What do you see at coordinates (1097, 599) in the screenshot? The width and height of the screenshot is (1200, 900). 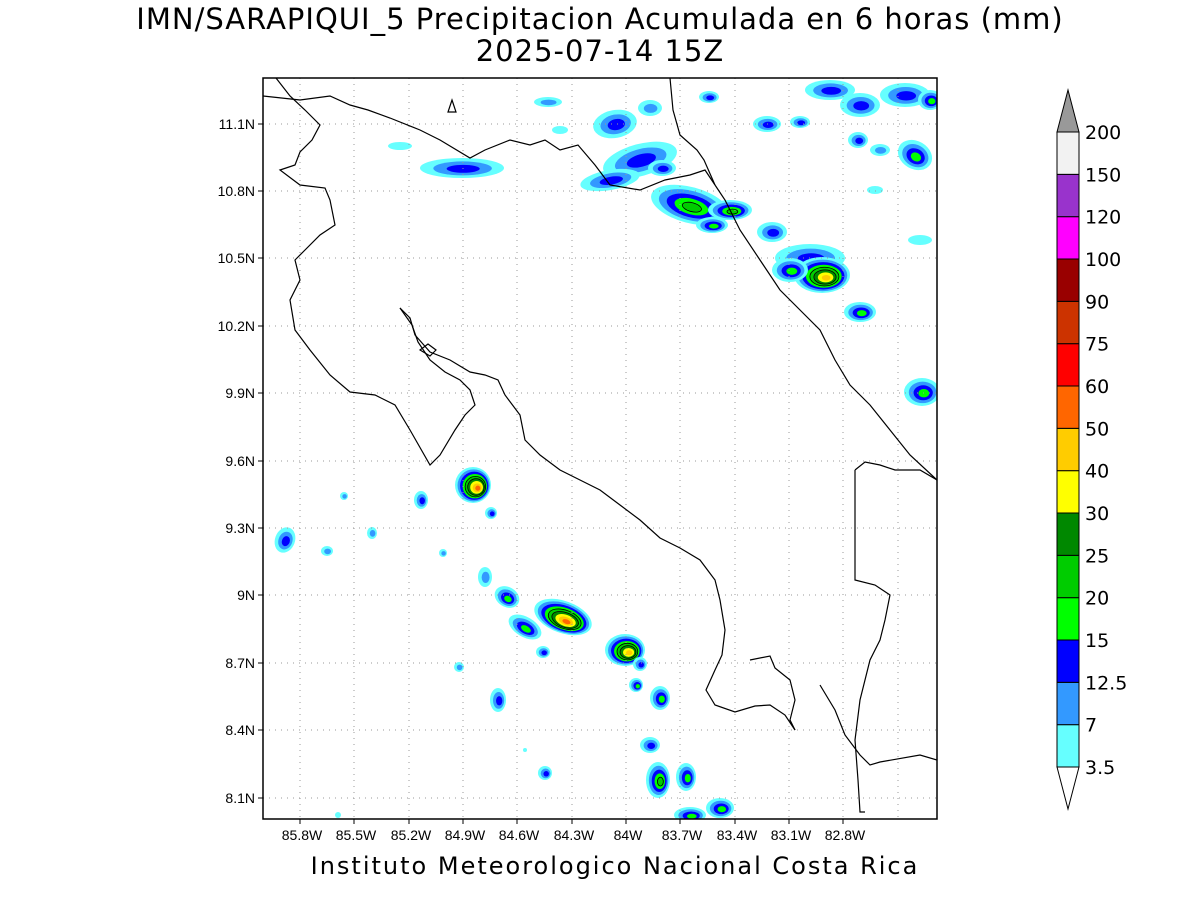 I see `colorbar-level-label: 20` at bounding box center [1097, 599].